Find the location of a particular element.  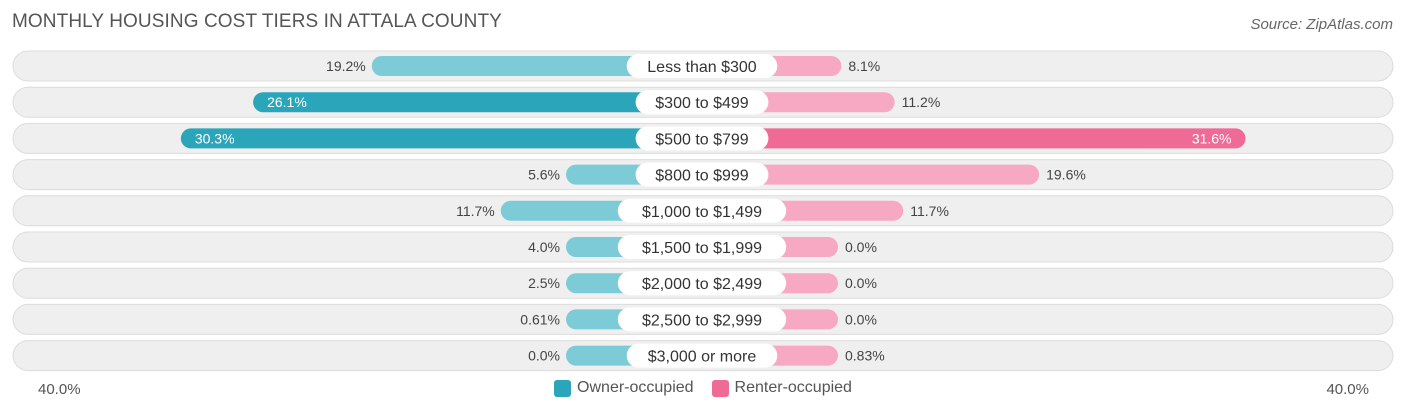

legend-swatch-owner is located at coordinates (563, 388).